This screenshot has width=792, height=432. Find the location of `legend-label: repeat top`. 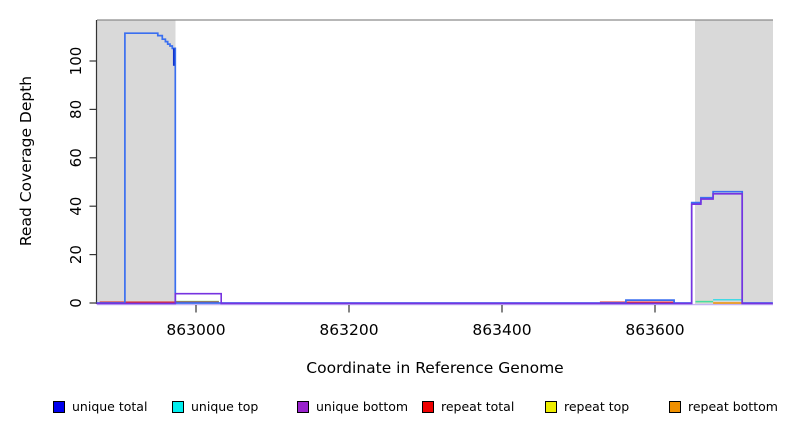

legend-label: repeat top is located at coordinates (597, 406).